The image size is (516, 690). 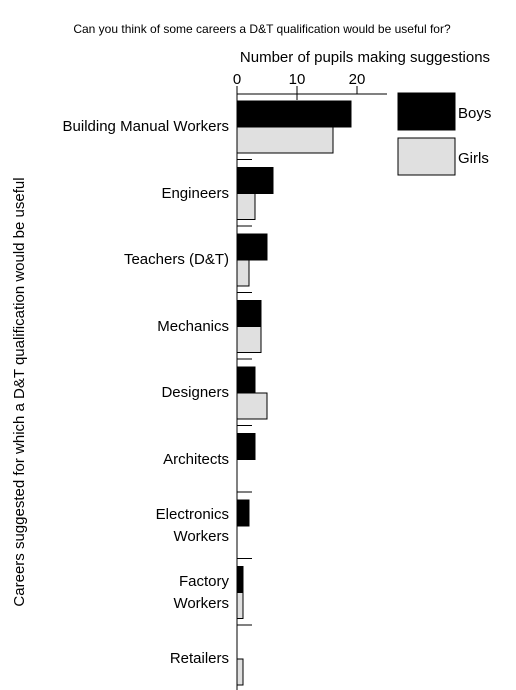 I want to click on category-label: Electronics Workers, so click(x=192, y=525).